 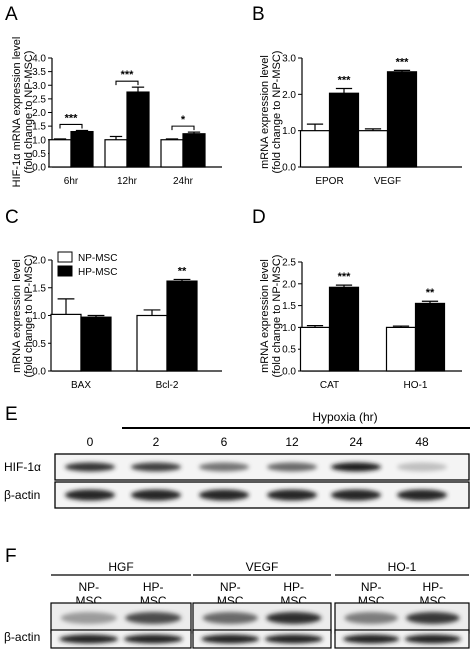 I want to click on x-tick-label: VEGF, so click(x=387, y=181).